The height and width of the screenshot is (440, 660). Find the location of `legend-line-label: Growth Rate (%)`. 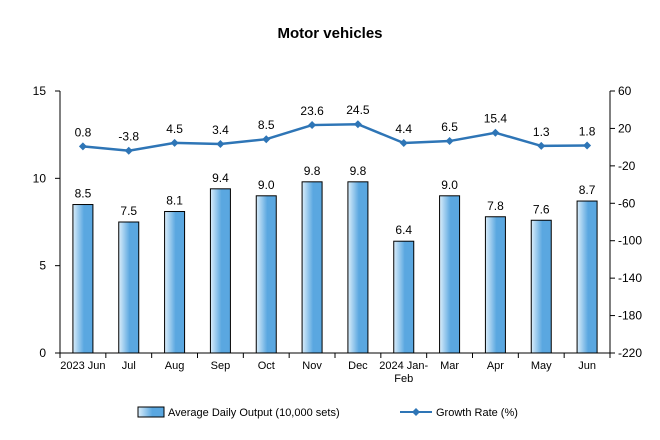

legend-line-label: Growth Rate (%) is located at coordinates (477, 413).